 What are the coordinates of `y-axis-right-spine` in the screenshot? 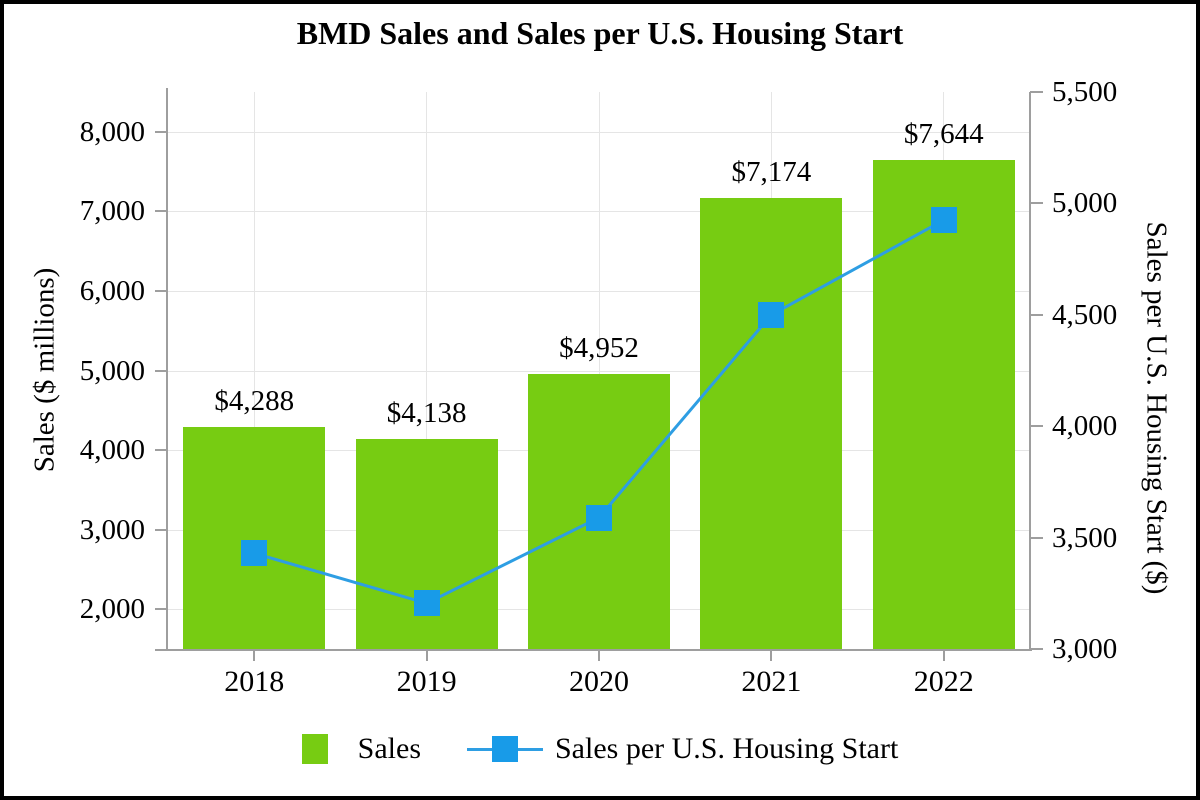 It's located at (1030, 371).